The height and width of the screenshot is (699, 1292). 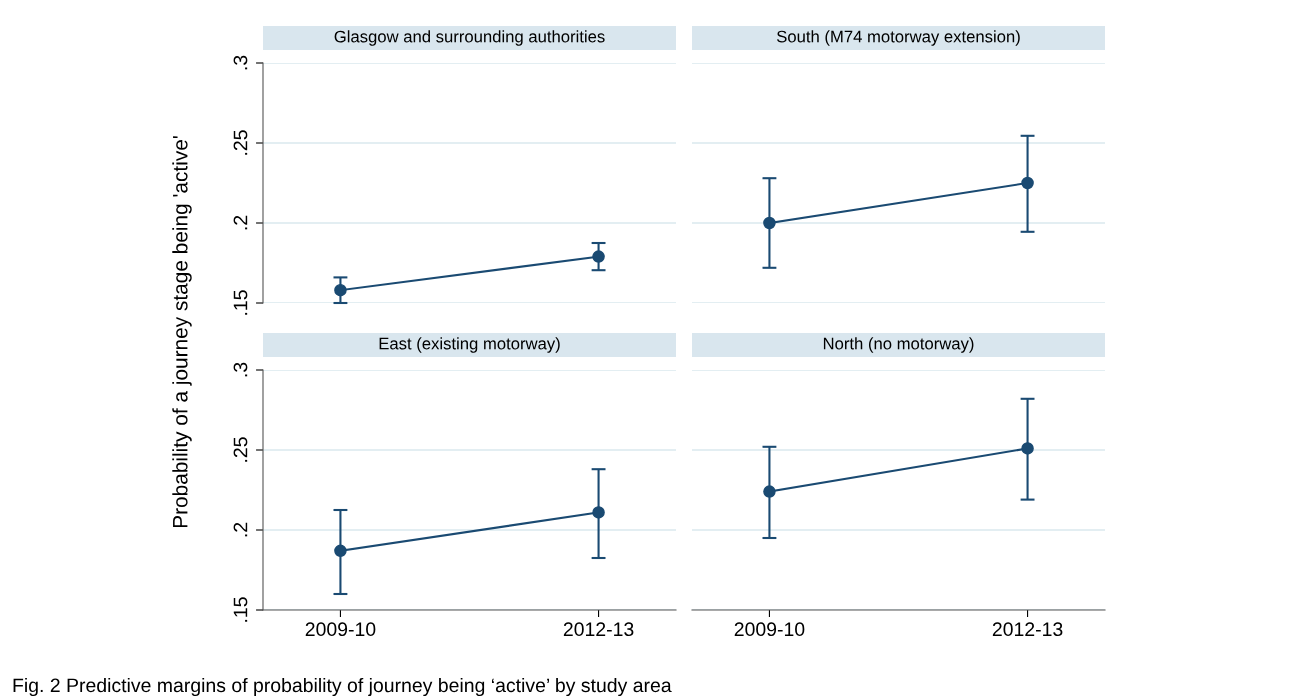 What do you see at coordinates (898, 38) in the screenshot?
I see `chart-title: South (M74 motorway extension)` at bounding box center [898, 38].